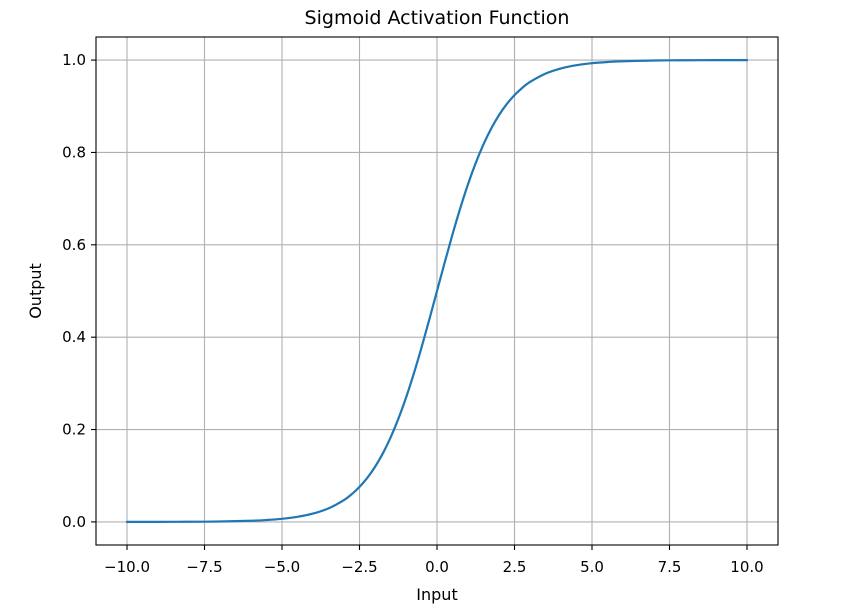  What do you see at coordinates (74, 152) in the screenshot?
I see `y-tick-label: 0.8` at bounding box center [74, 152].